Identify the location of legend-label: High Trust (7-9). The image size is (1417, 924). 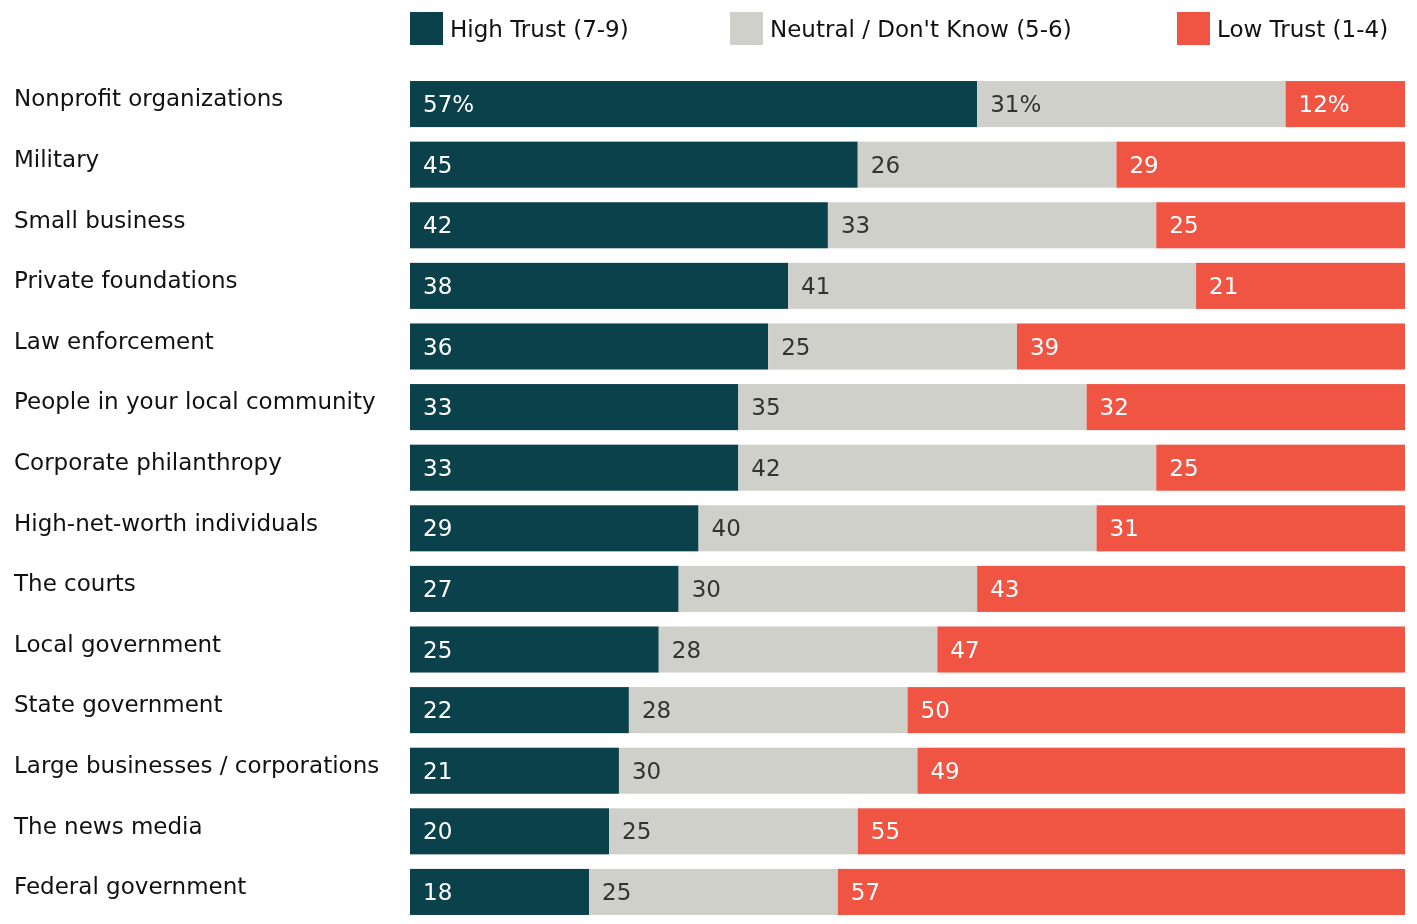
(539, 29).